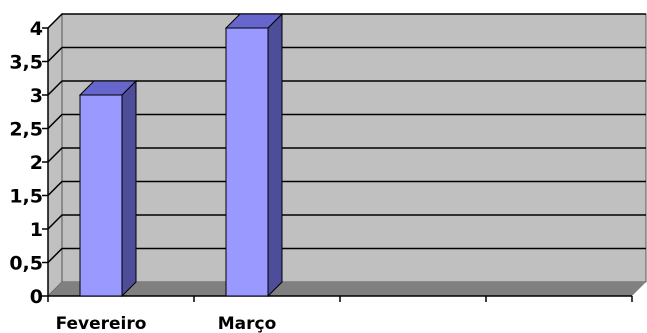 This screenshot has width=647, height=333. I want to click on y-tick-label: 2, so click(36, 163).